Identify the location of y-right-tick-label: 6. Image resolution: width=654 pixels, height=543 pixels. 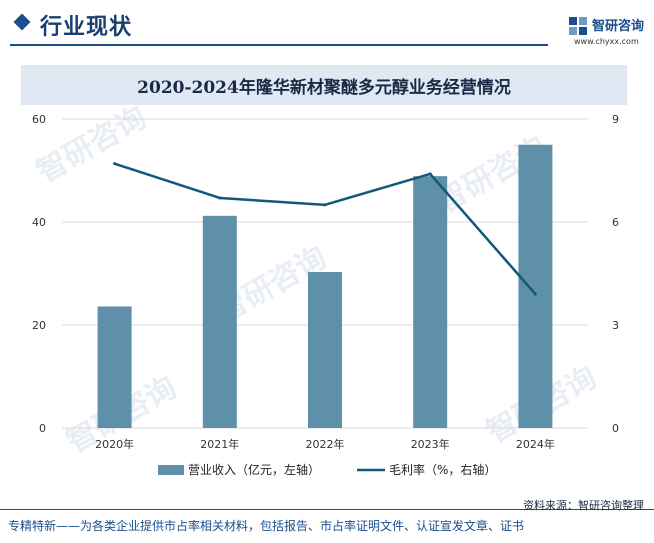
(615, 222).